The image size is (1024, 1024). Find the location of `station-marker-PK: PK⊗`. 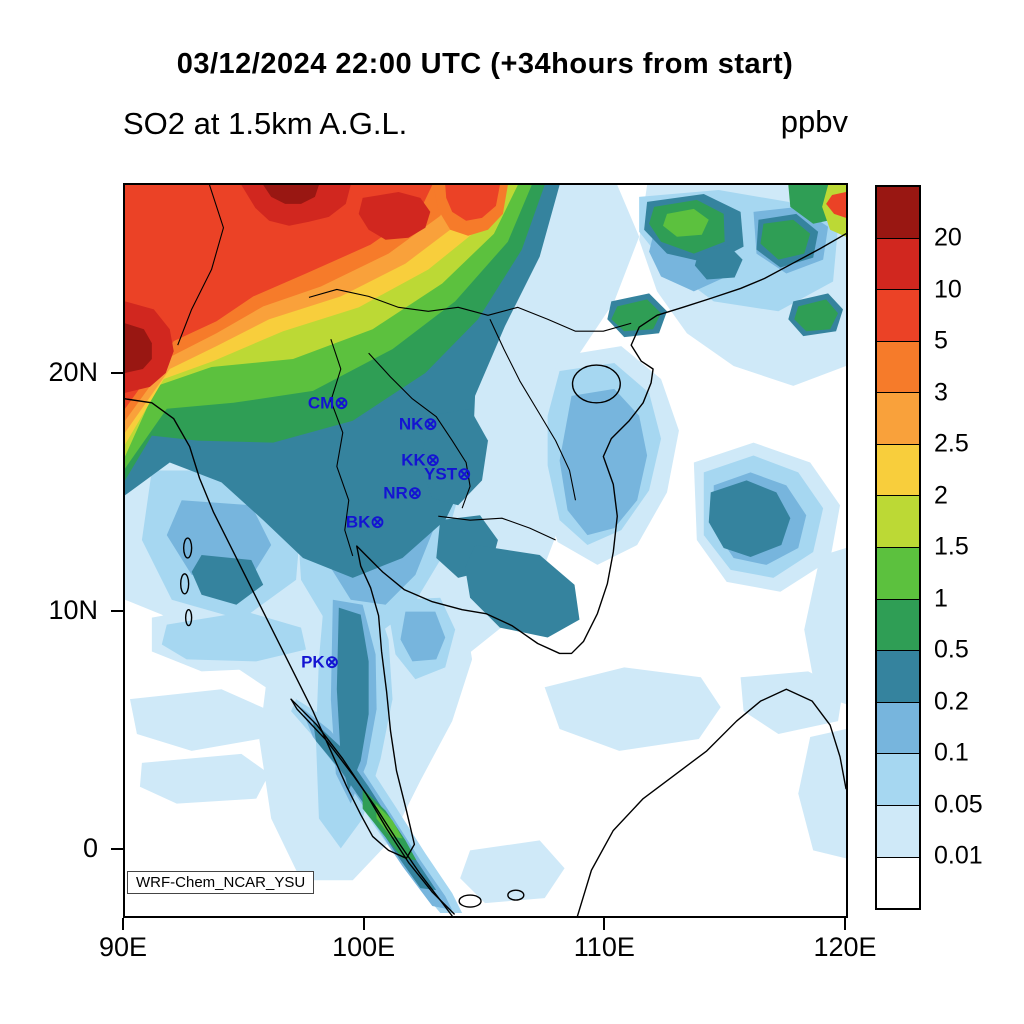

station-marker-PK: PK⊗ is located at coordinates (320, 662).